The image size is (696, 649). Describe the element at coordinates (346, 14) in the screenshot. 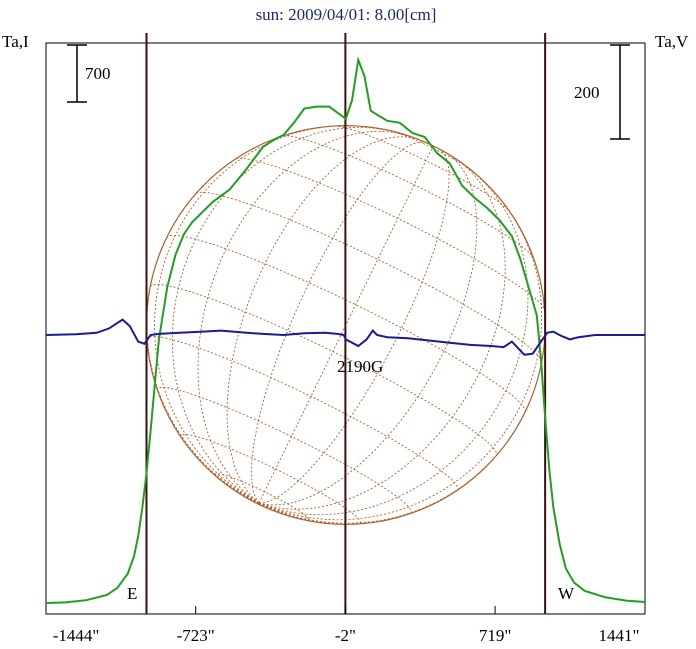

I see `chart-title: sun: 2009/04/01: 8.00[cm]` at that location.